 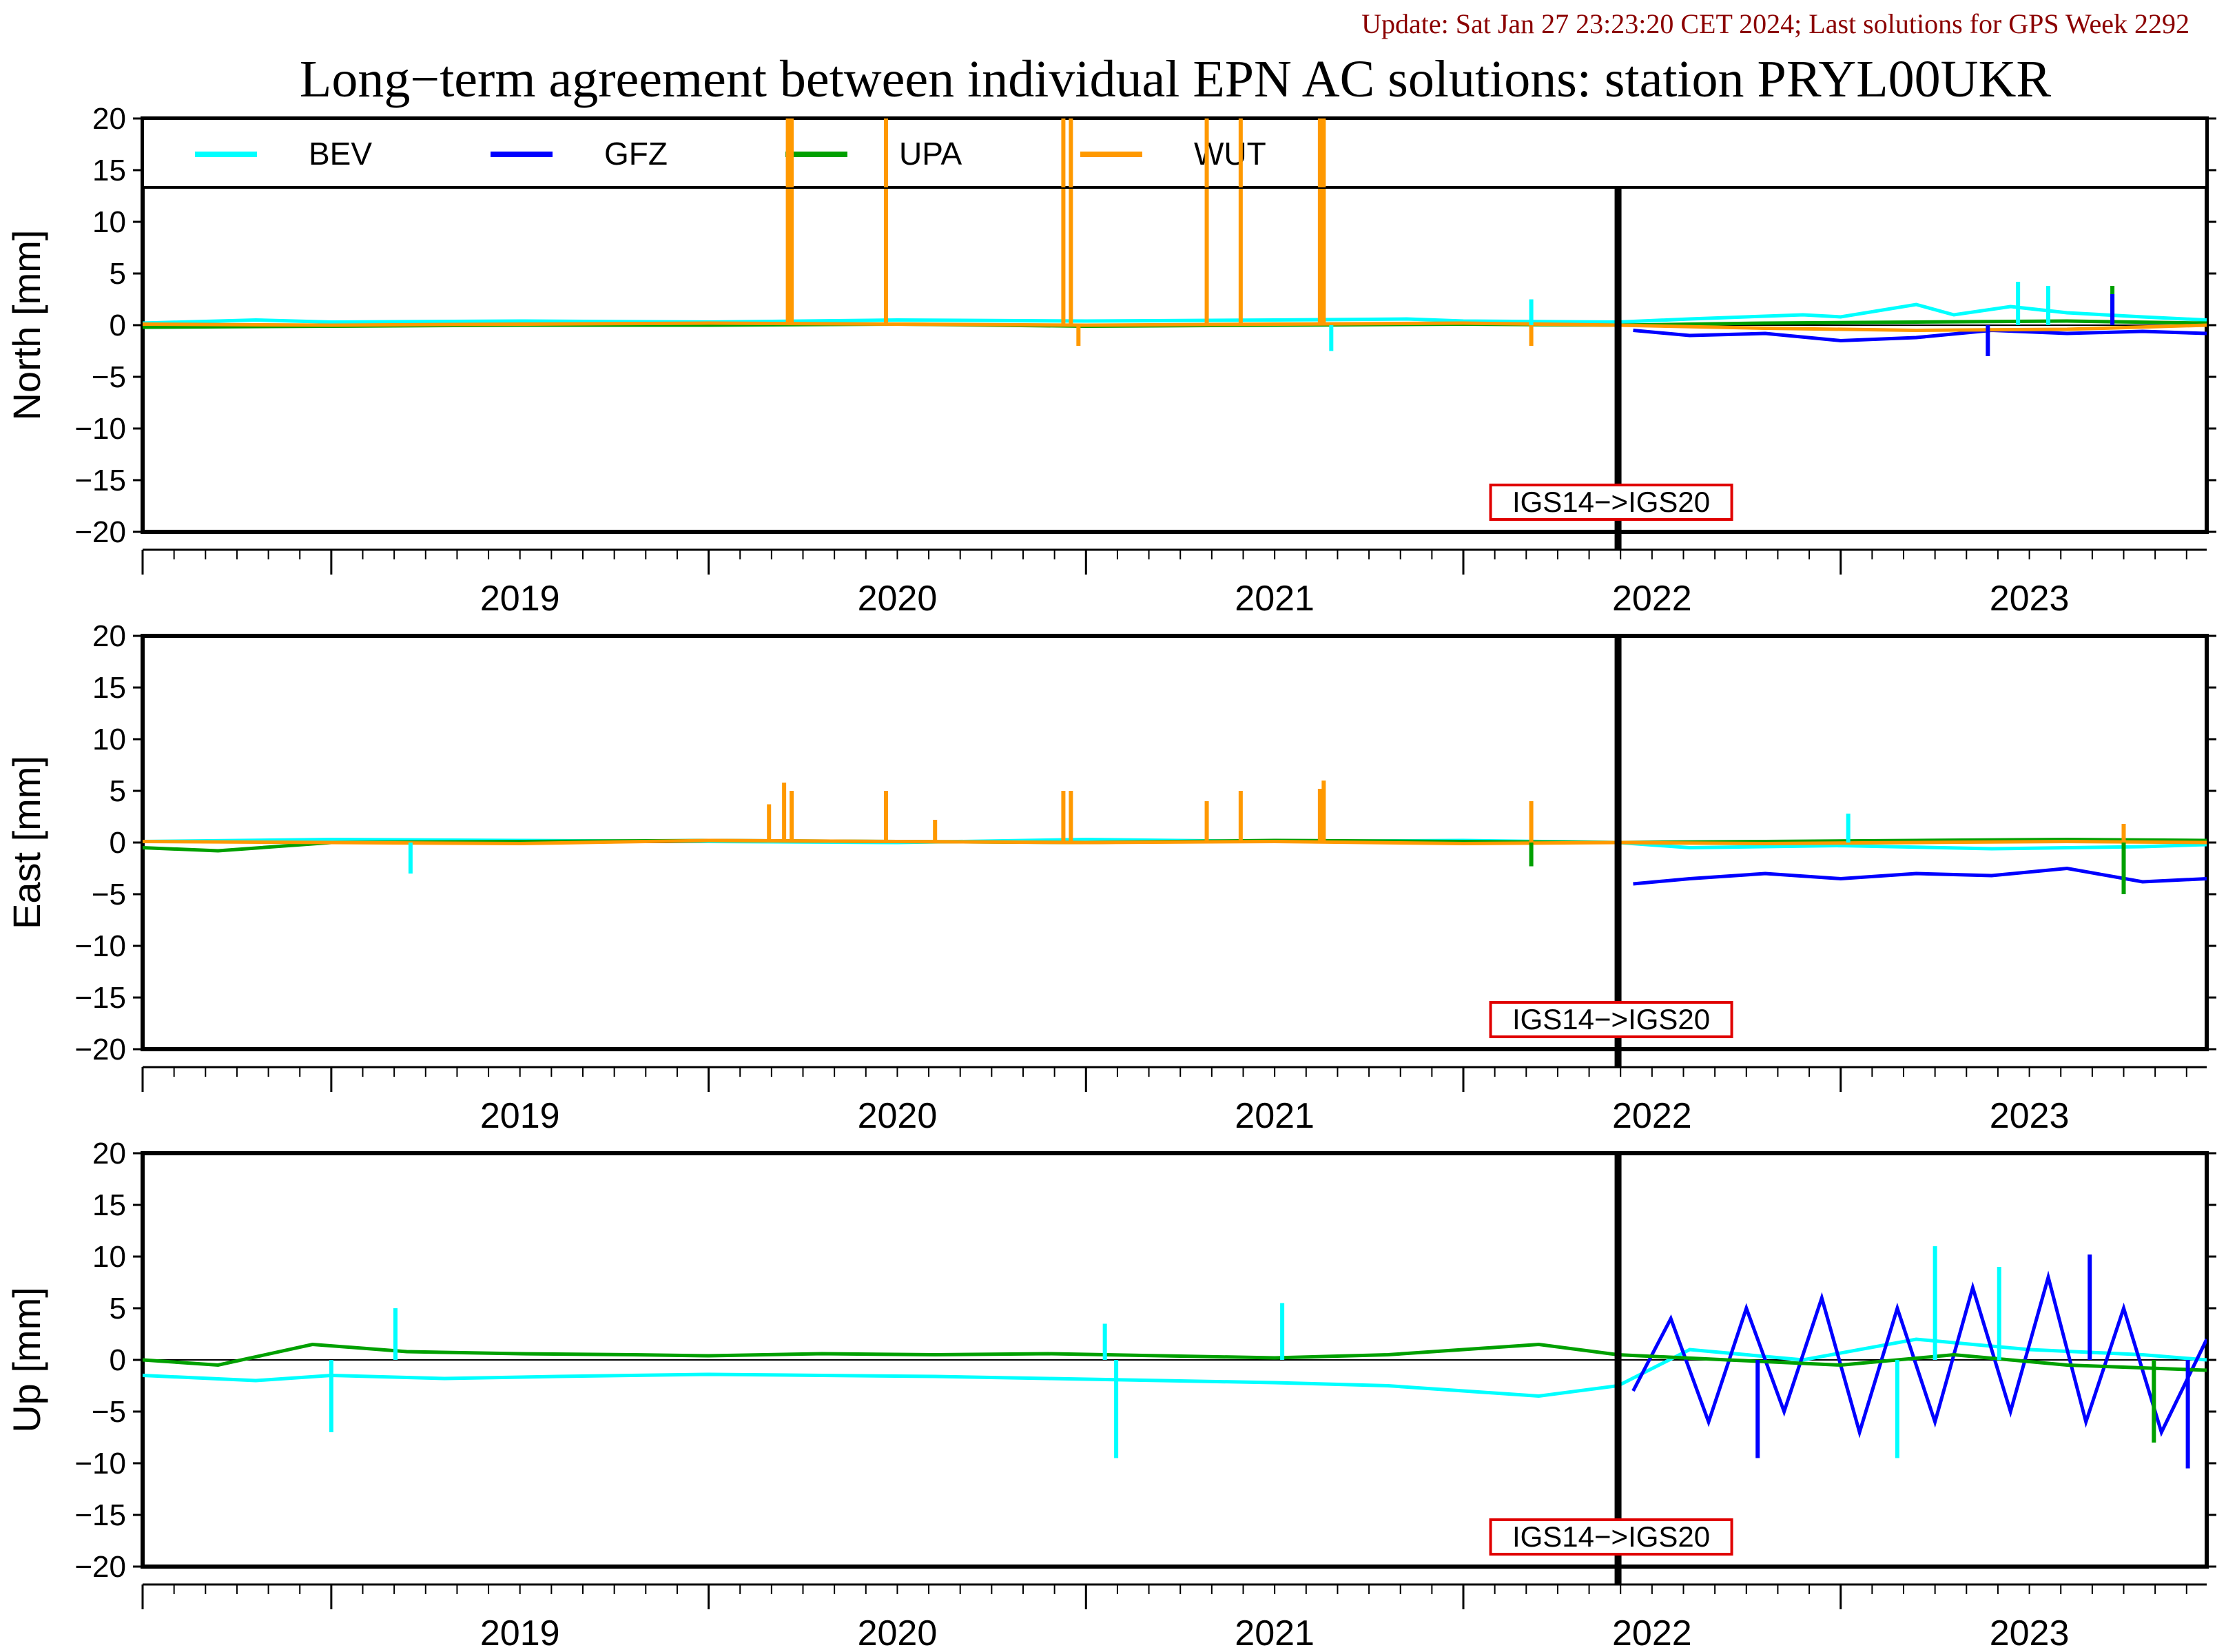 I want to click on series-line-upa, so click(x=1175, y=1357).